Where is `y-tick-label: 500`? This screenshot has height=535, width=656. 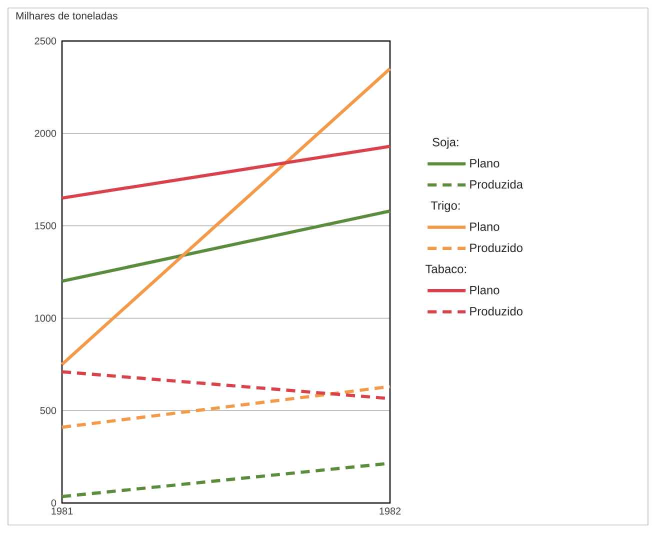 y-tick-label: 500 is located at coordinates (48, 410).